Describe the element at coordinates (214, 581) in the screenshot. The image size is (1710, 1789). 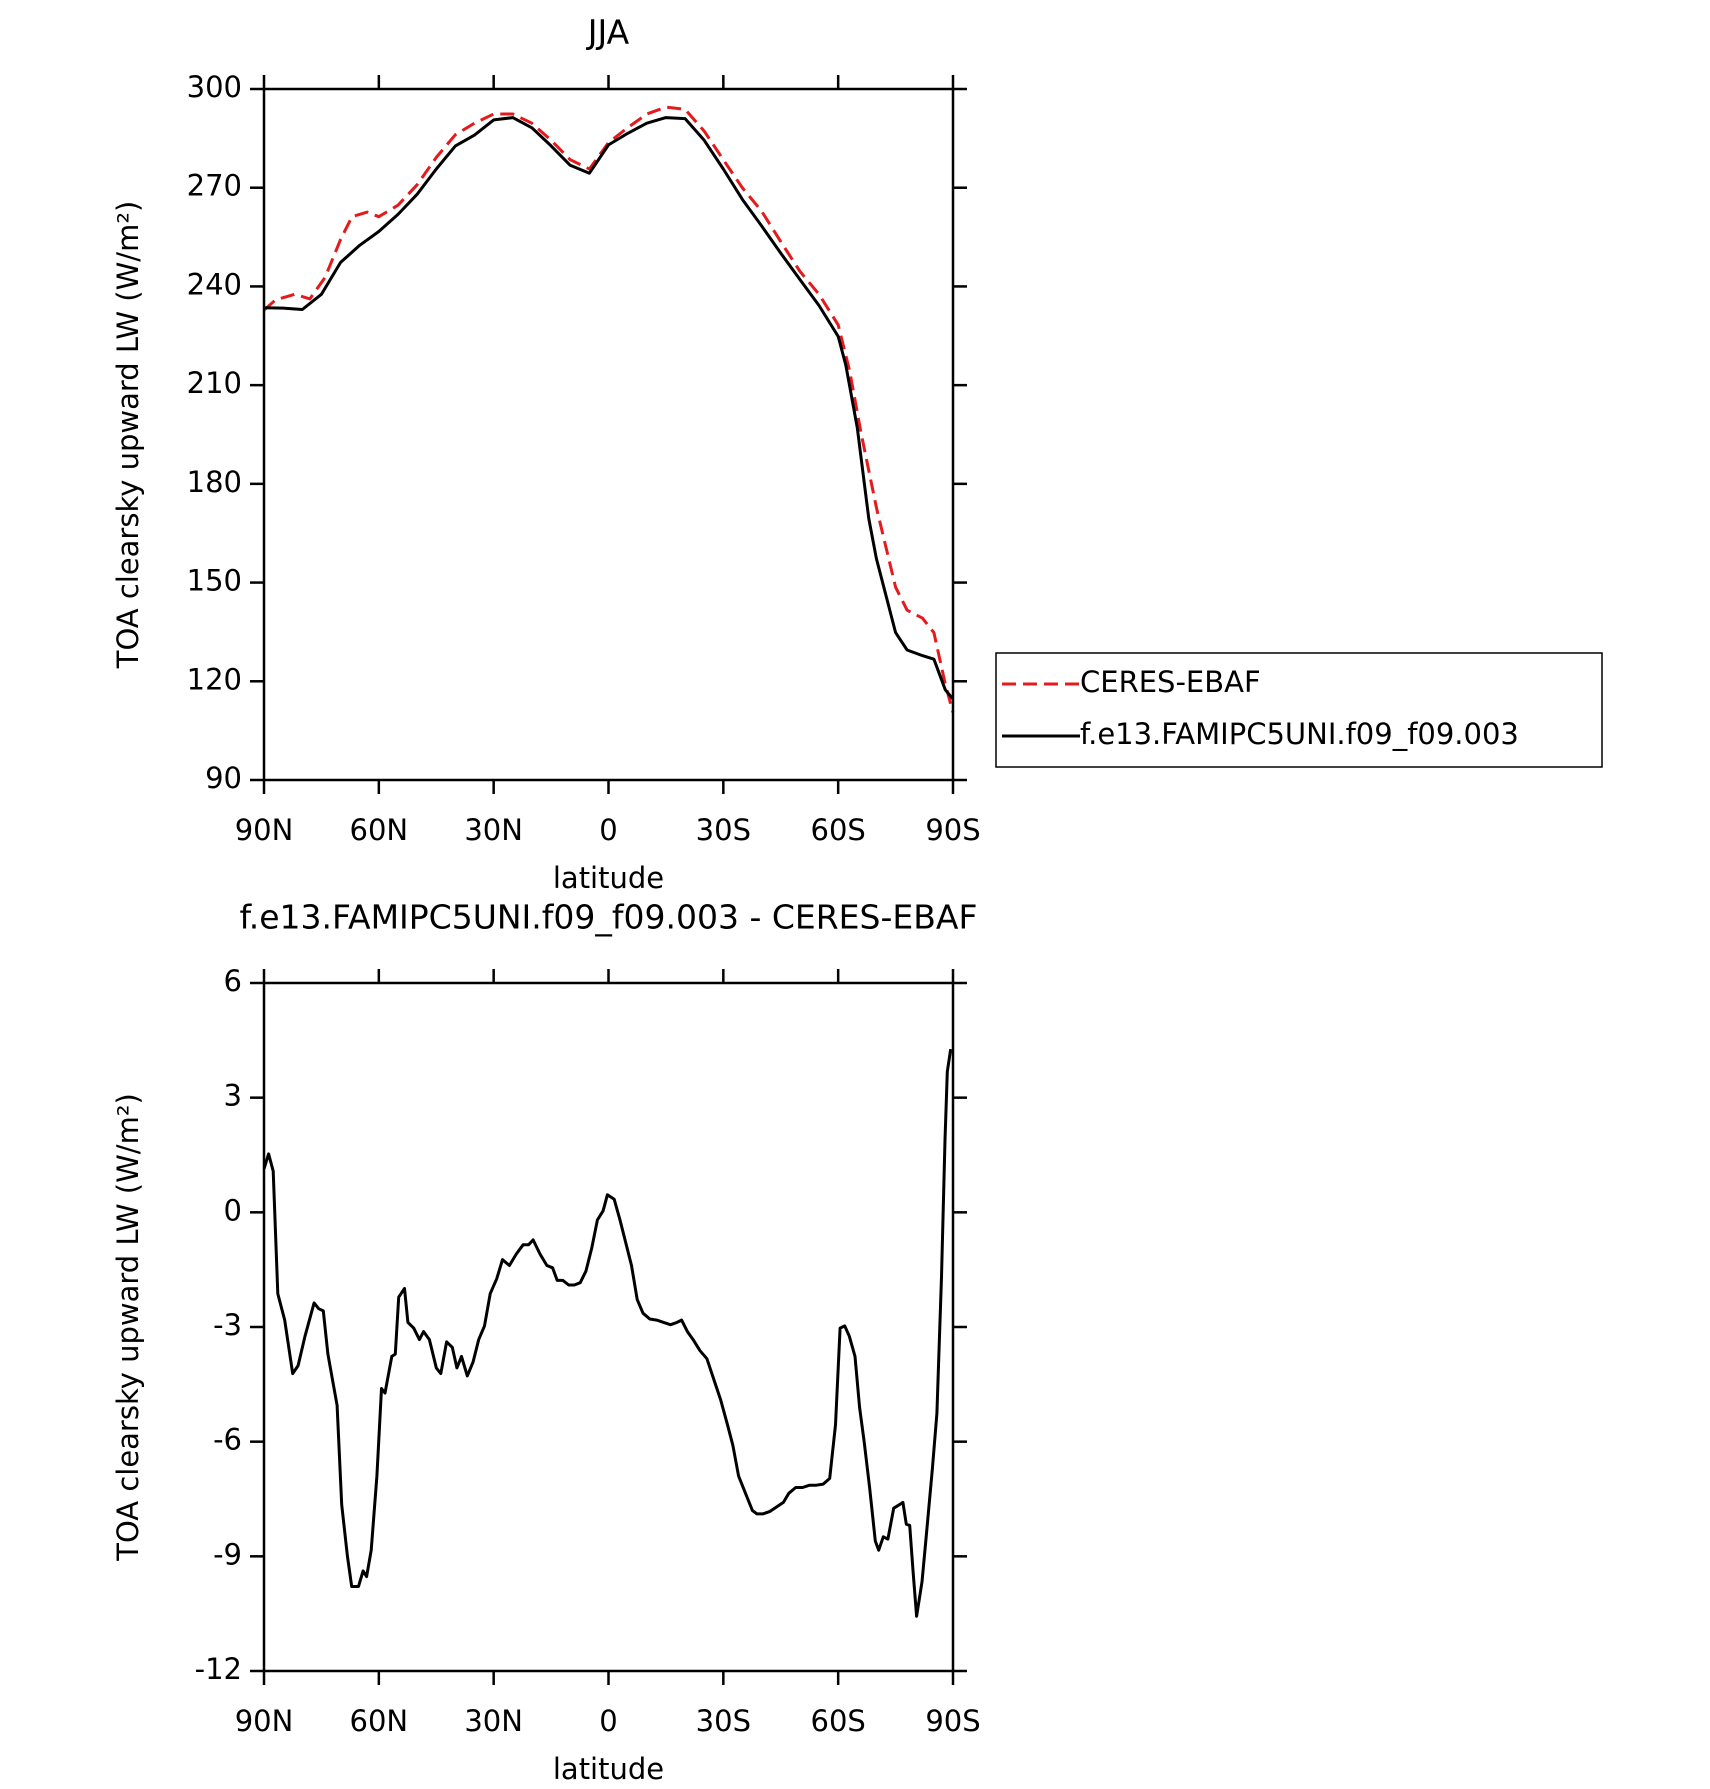
I see `y-tick-label: 150` at that location.